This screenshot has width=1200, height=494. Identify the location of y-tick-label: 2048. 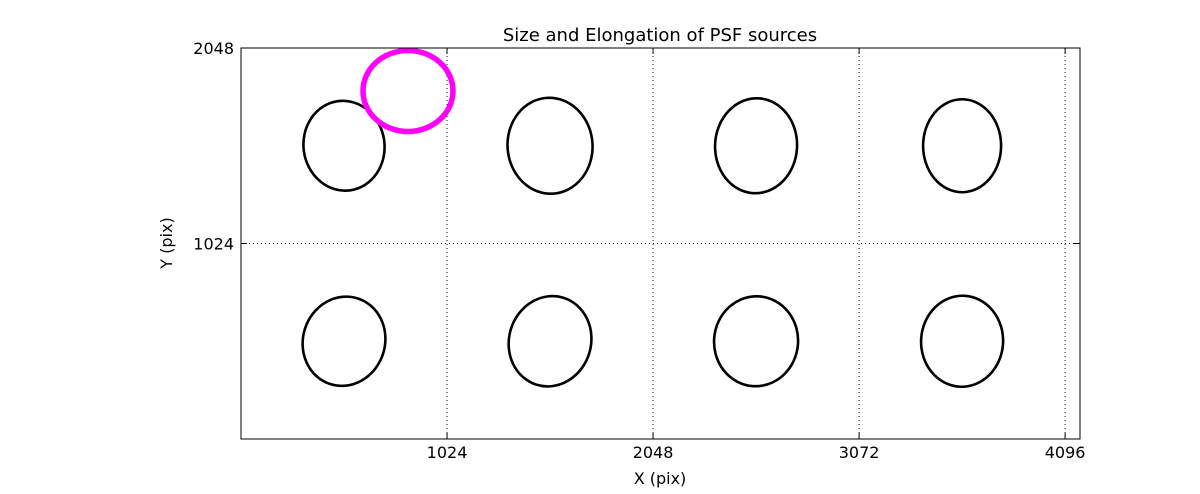
(213, 48).